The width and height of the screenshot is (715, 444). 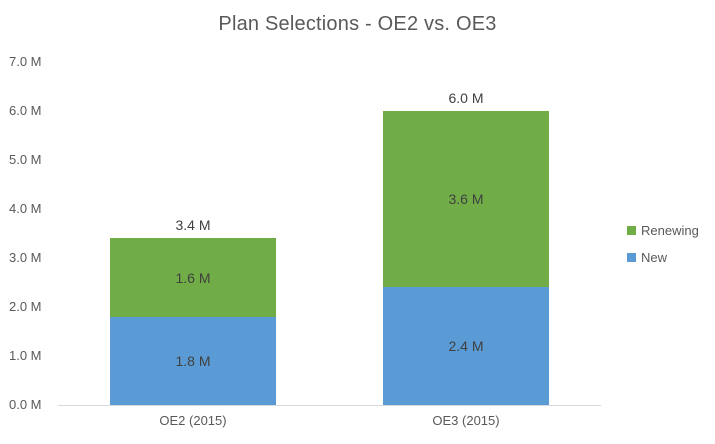 I want to click on bar-segment-new: 1.8 M, so click(x=193, y=360).